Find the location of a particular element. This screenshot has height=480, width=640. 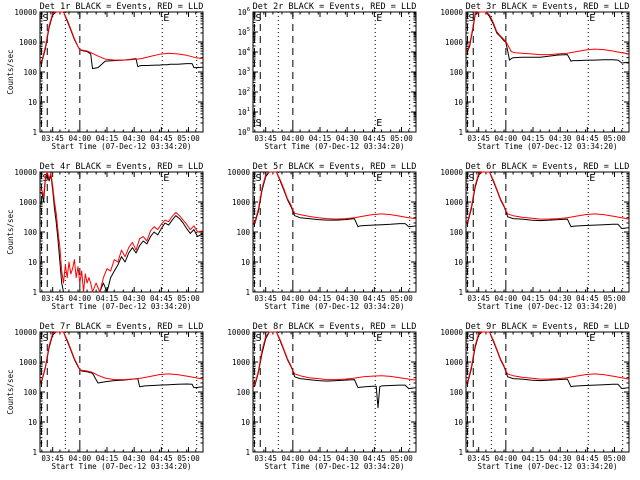

y-tick-label: 10³ is located at coordinates (244, 72).